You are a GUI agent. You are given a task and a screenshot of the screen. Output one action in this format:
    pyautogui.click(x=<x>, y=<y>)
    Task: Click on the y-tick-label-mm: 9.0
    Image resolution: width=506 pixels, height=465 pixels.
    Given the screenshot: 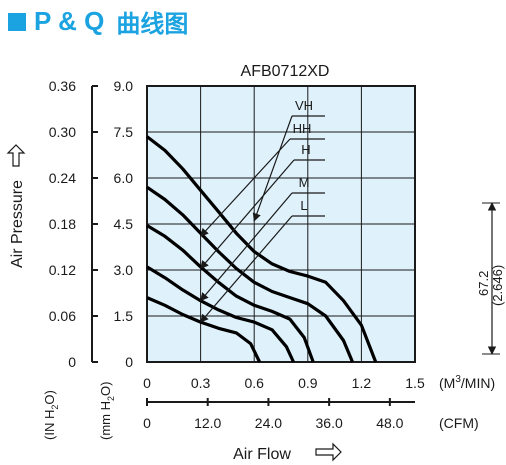 What is the action you would take?
    pyautogui.click(x=124, y=86)
    